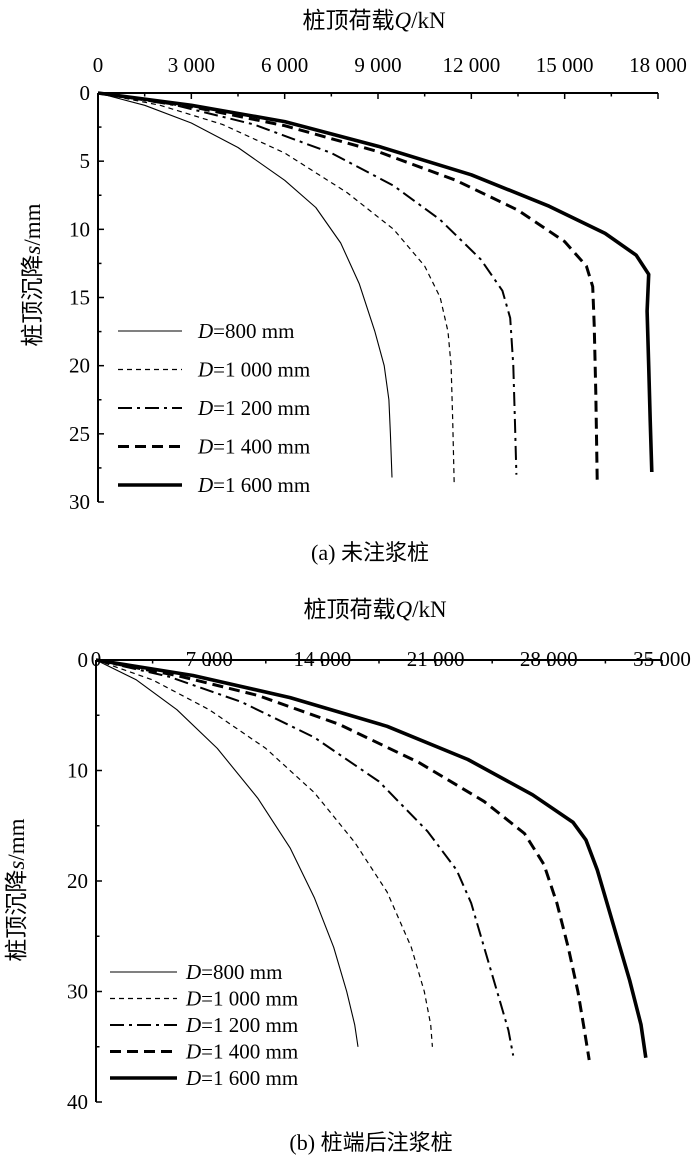 Image resolution: width=700 pixels, height=1166 pixels. I want to click on x-tick-label: 14 000, so click(323, 659).